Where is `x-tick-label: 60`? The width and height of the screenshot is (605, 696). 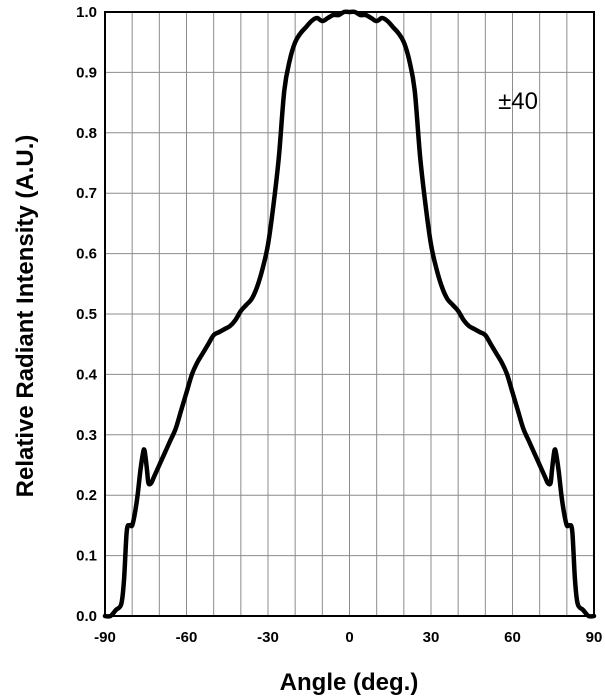
x-tick-label: 60 is located at coordinates (512, 637).